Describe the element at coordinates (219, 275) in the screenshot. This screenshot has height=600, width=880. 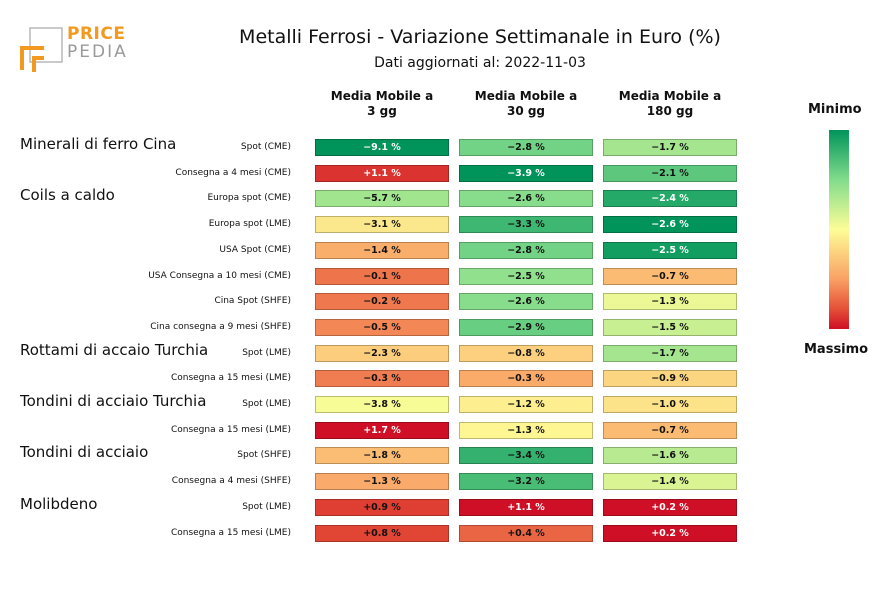
I see `row-label: USA Consegna a 10 mesi (CME)` at that location.